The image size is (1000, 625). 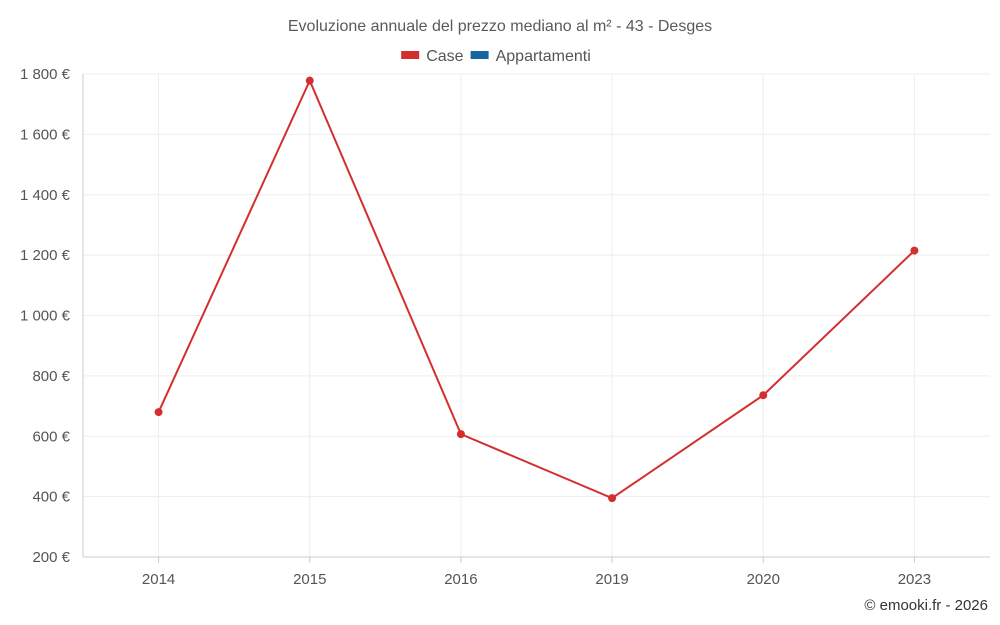 What do you see at coordinates (926, 605) in the screenshot?
I see `credit-text: © emooki.fr - 2026` at bounding box center [926, 605].